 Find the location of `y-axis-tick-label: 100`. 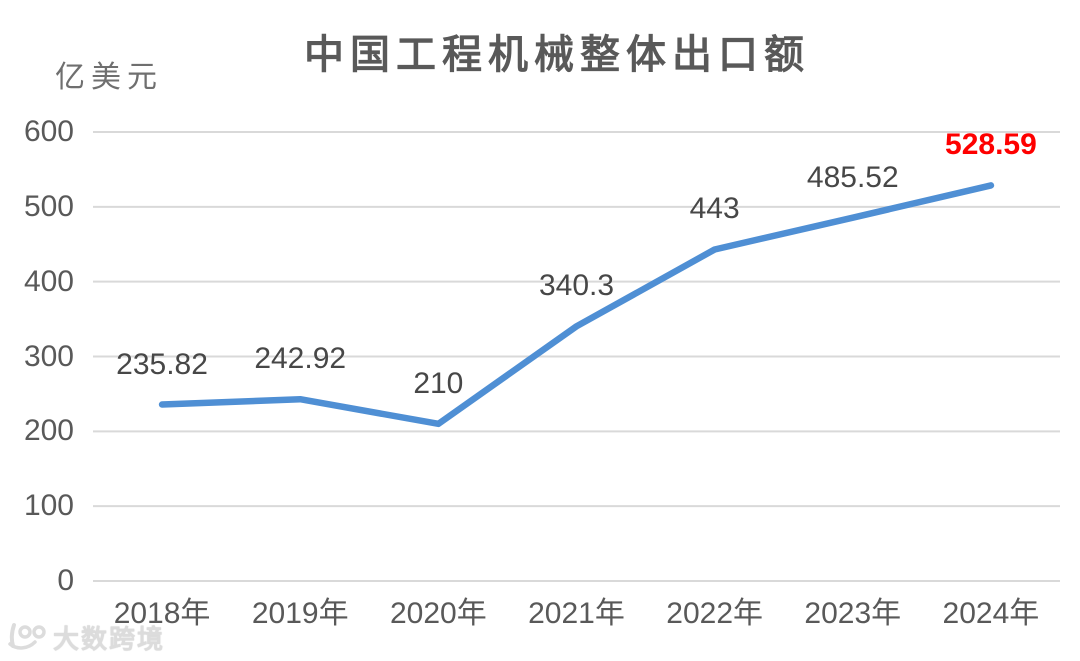

y-axis-tick-label: 100 is located at coordinates (48, 506).